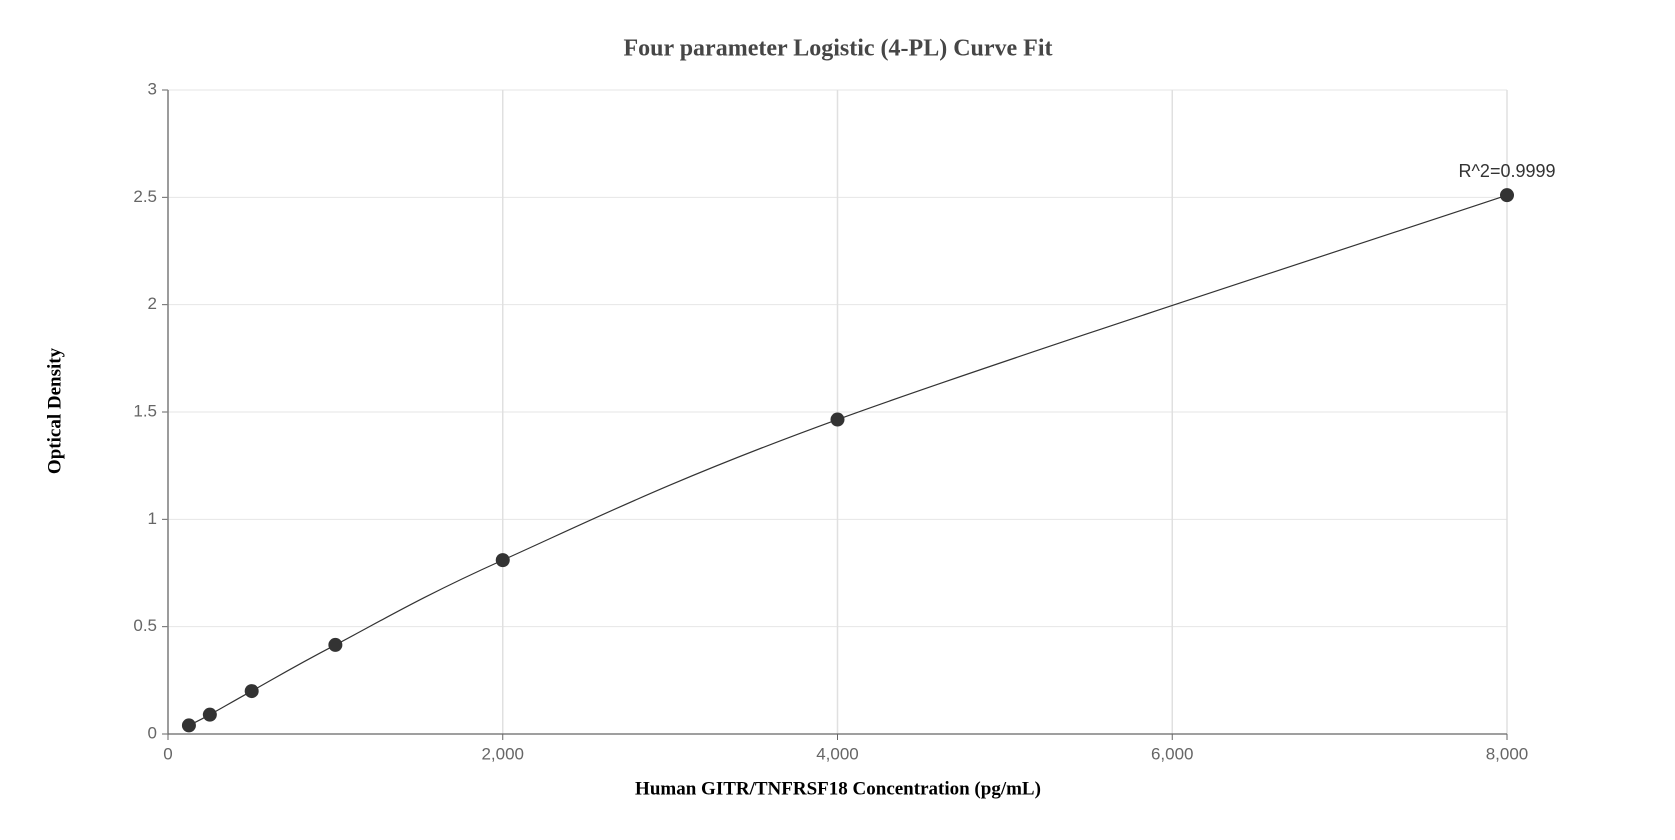 This screenshot has height=840, width=1675. Describe the element at coordinates (152, 88) in the screenshot. I see `y-tick-label: 3` at that location.